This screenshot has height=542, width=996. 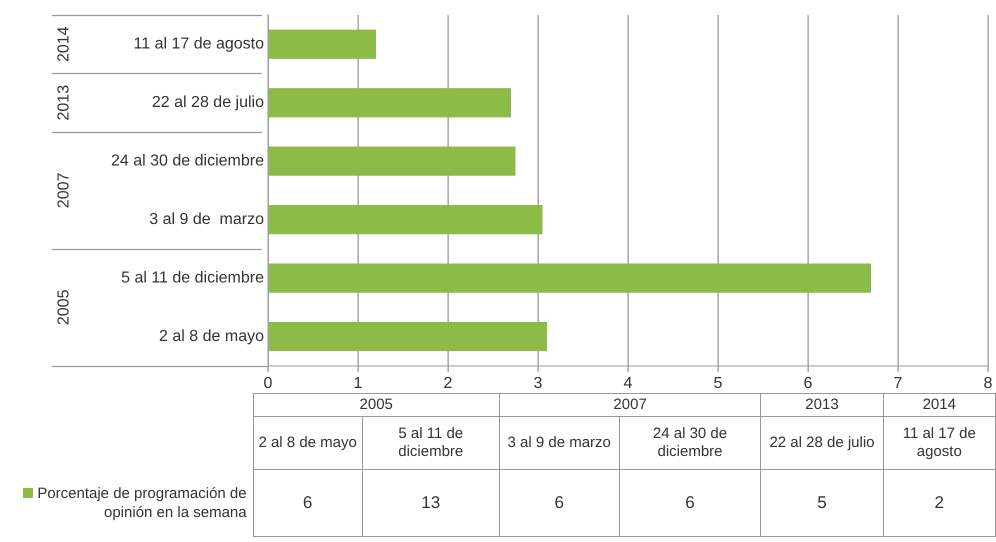 What do you see at coordinates (822, 503) in the screenshot?
I see `data-label: 5` at bounding box center [822, 503].